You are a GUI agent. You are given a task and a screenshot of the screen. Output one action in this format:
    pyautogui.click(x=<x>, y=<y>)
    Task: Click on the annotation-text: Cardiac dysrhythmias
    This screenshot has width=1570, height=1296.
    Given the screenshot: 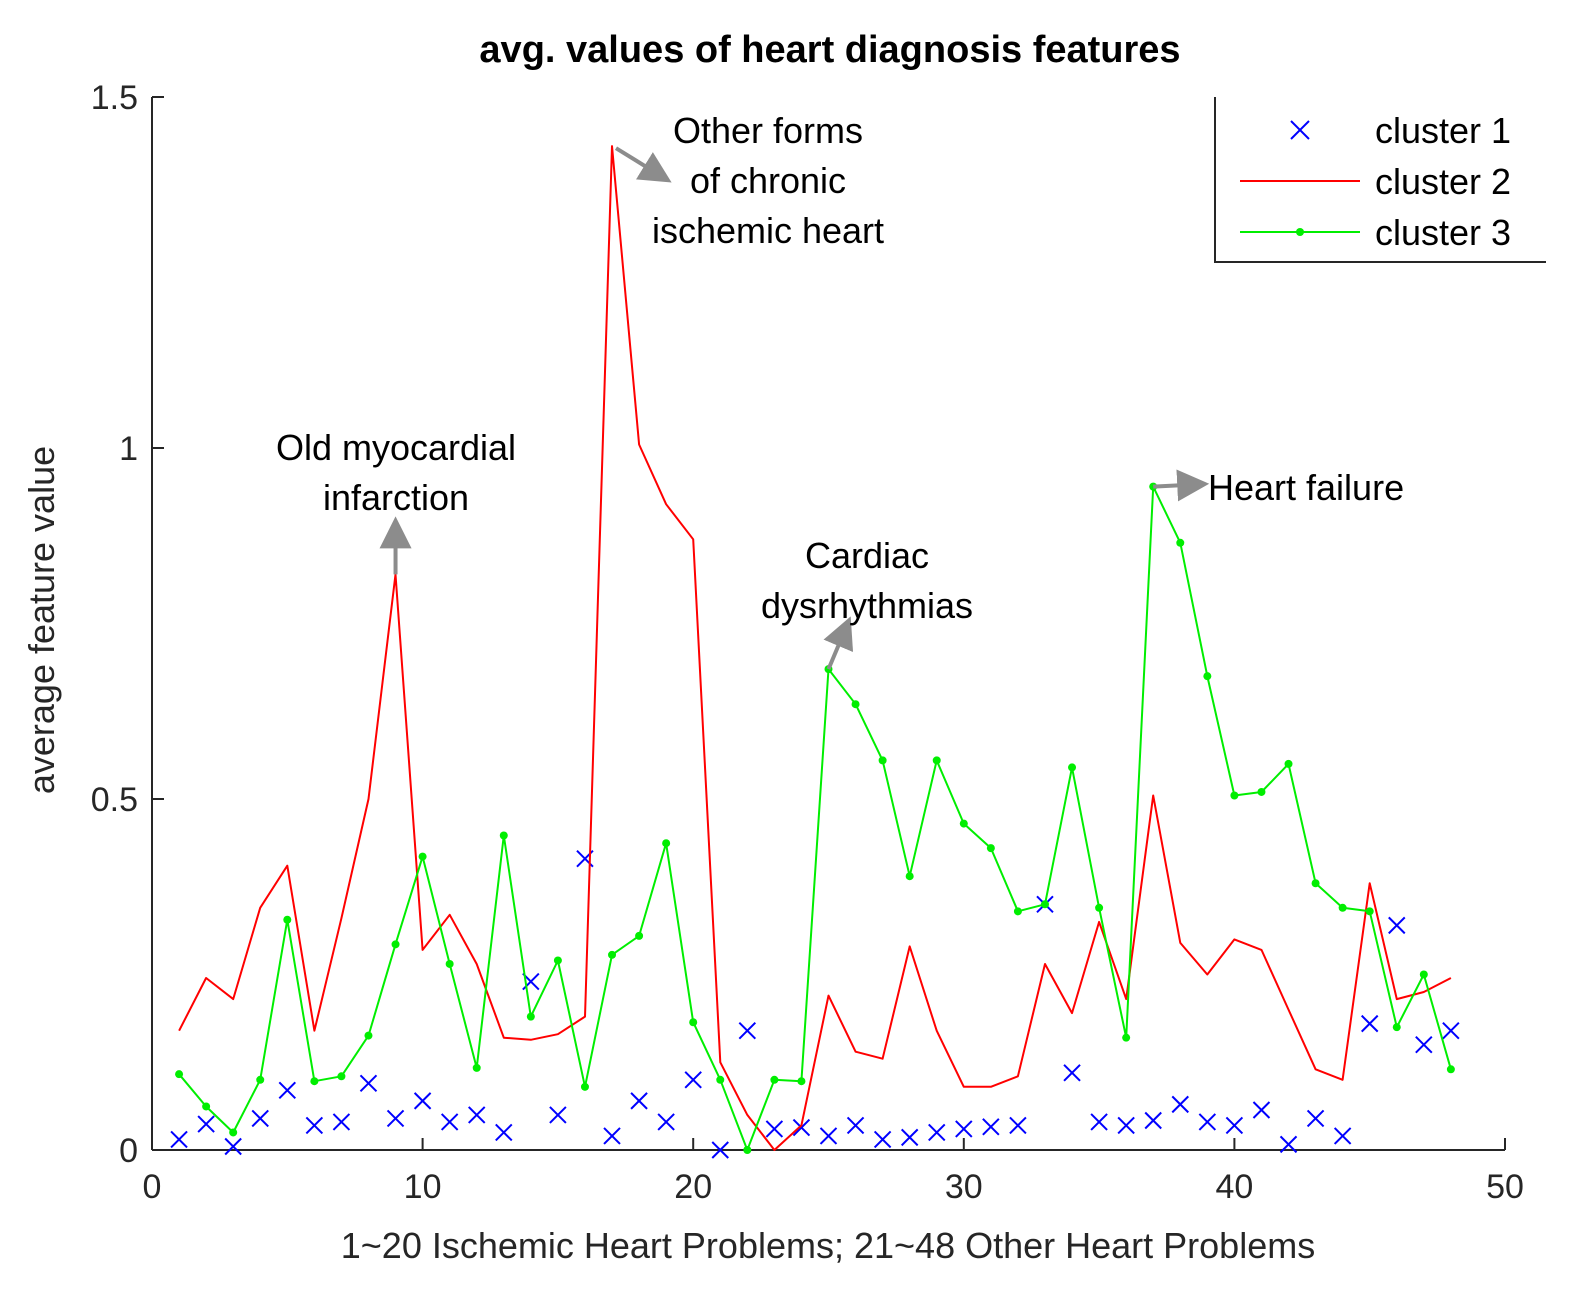 What is the action you would take?
    pyautogui.click(x=867, y=580)
    